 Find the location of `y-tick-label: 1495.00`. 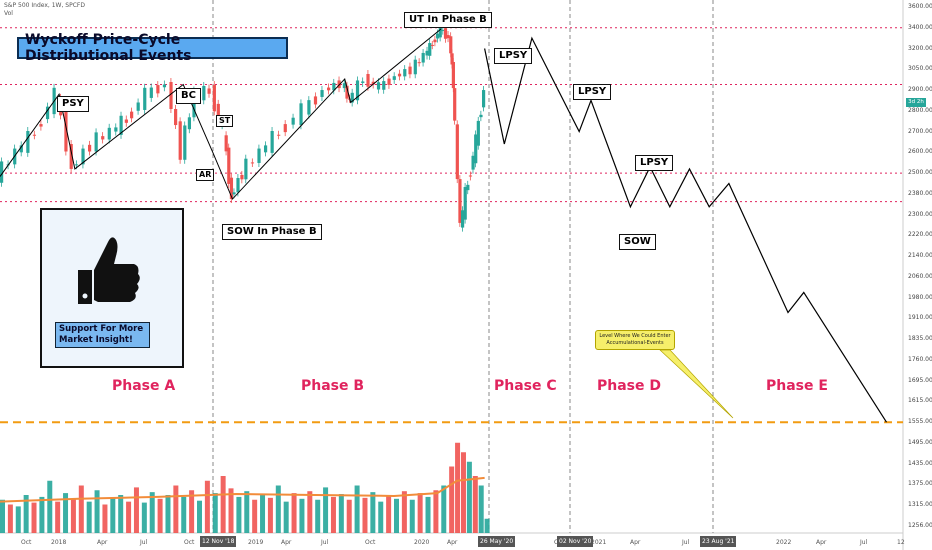

y-tick-label: 1495.00 is located at coordinates (920, 442).